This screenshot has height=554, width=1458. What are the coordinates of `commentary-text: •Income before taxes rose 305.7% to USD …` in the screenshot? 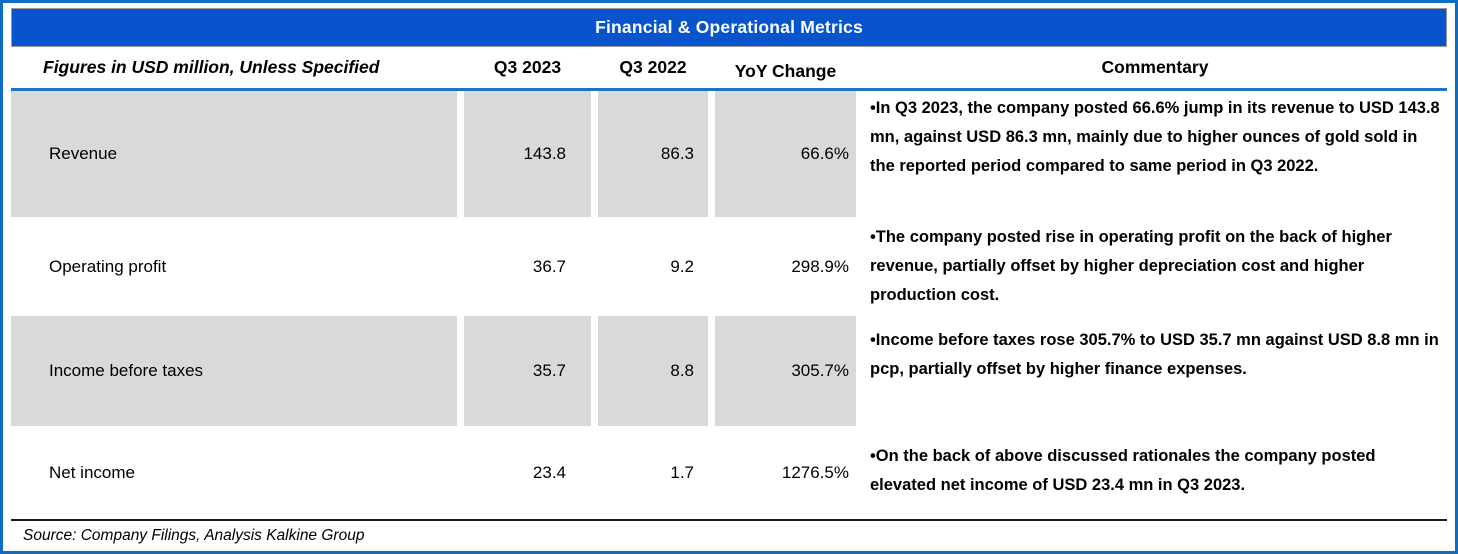 It's located at (1154, 354).